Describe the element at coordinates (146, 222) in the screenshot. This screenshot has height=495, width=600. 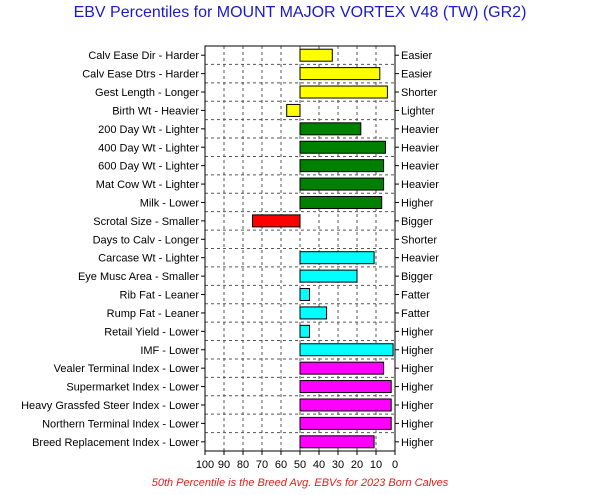
I see `row-label-left: Scrotal Size - Smaller` at that location.